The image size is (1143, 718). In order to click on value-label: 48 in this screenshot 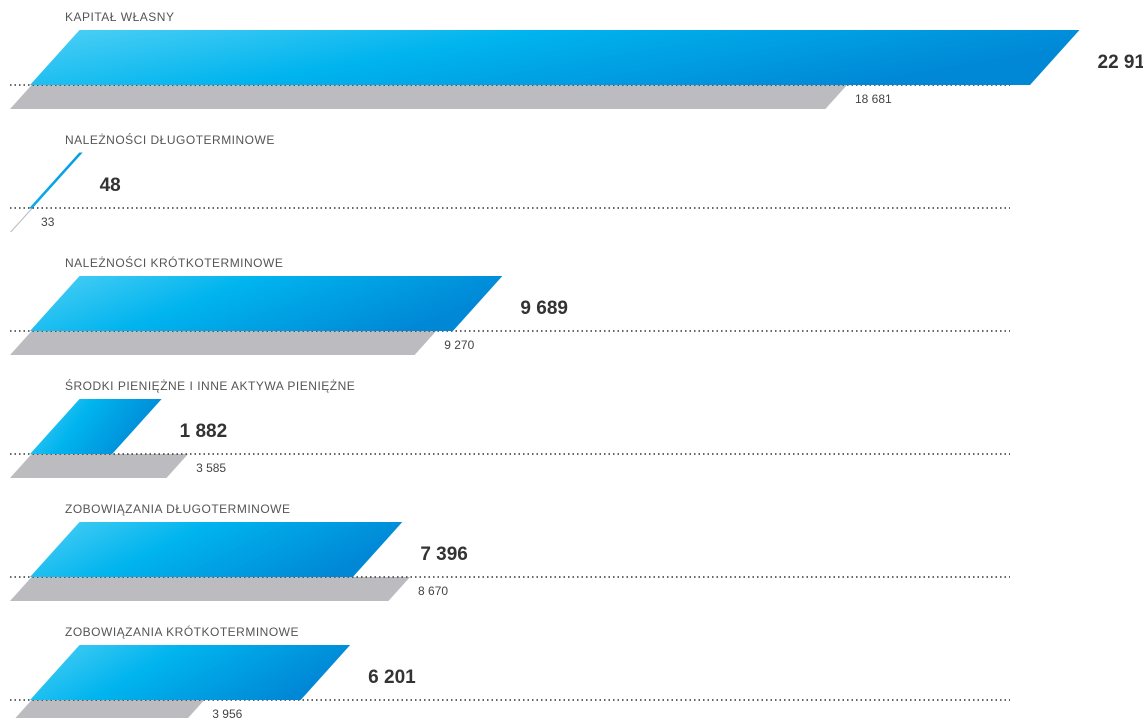, I will do `click(110, 185)`.